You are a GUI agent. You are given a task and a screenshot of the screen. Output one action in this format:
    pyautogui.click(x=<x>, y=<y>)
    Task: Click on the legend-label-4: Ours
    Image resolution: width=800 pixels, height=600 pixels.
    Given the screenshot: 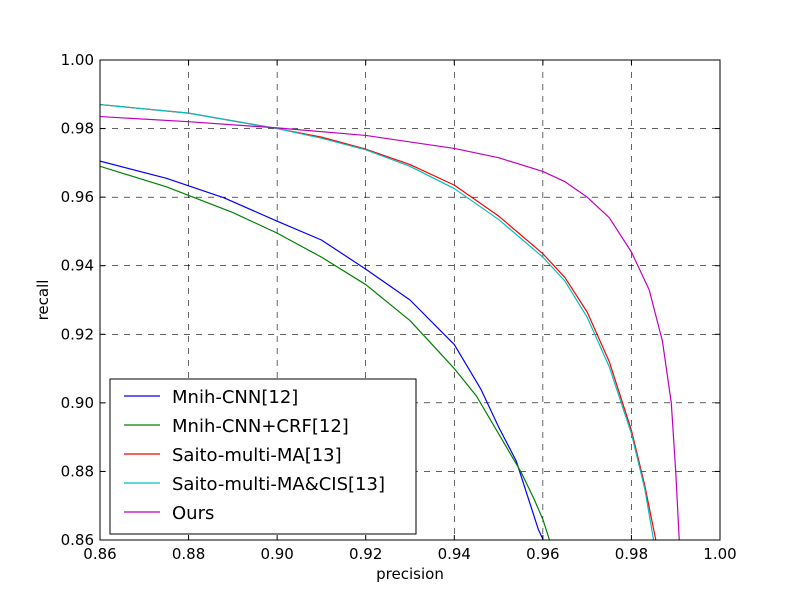 What is the action you would take?
    pyautogui.click(x=193, y=513)
    